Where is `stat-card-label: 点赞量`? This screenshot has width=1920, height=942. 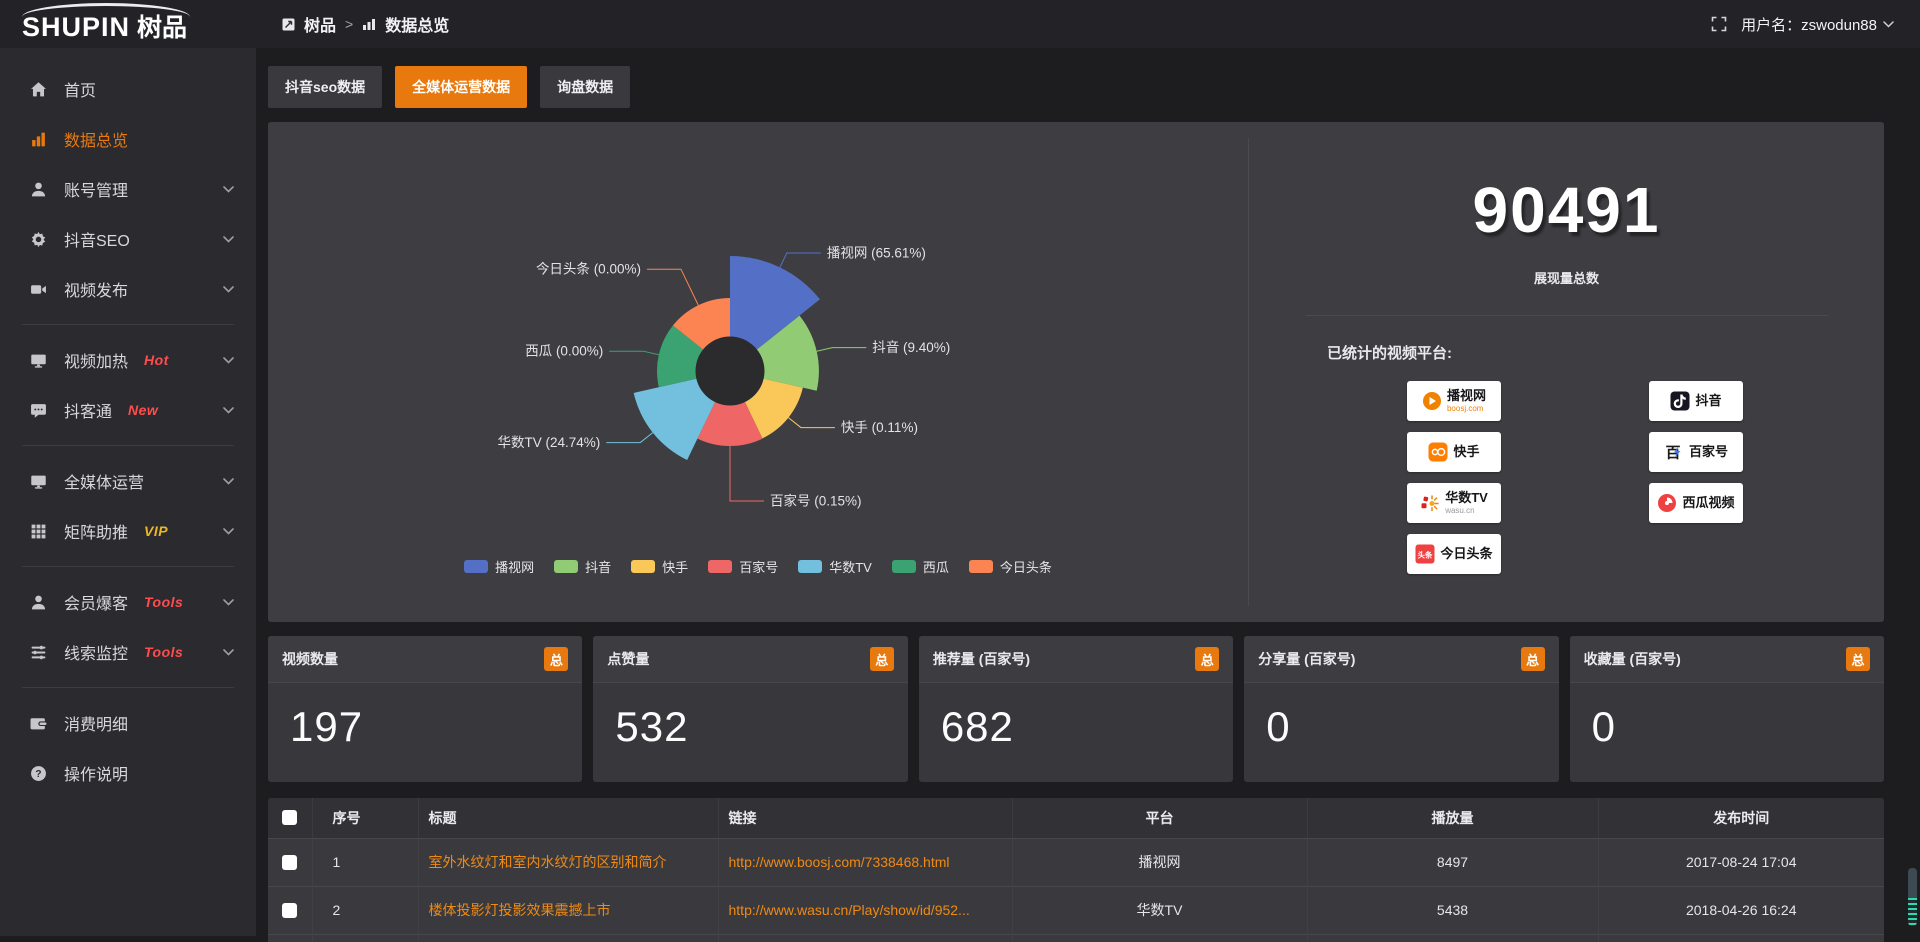
stat-card-label: 点赞量 is located at coordinates (628, 659).